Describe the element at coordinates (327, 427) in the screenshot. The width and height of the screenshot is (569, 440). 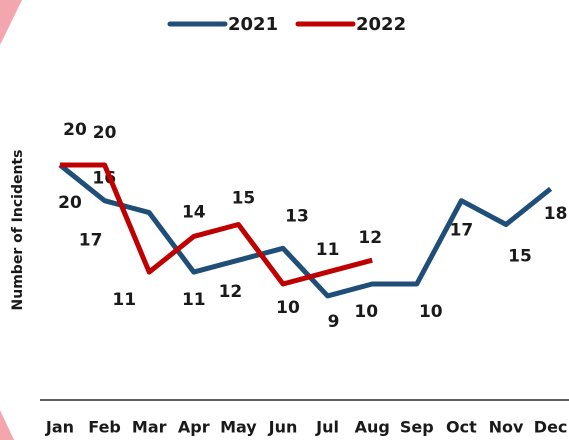
I see `x-tick-label: Jul` at that location.